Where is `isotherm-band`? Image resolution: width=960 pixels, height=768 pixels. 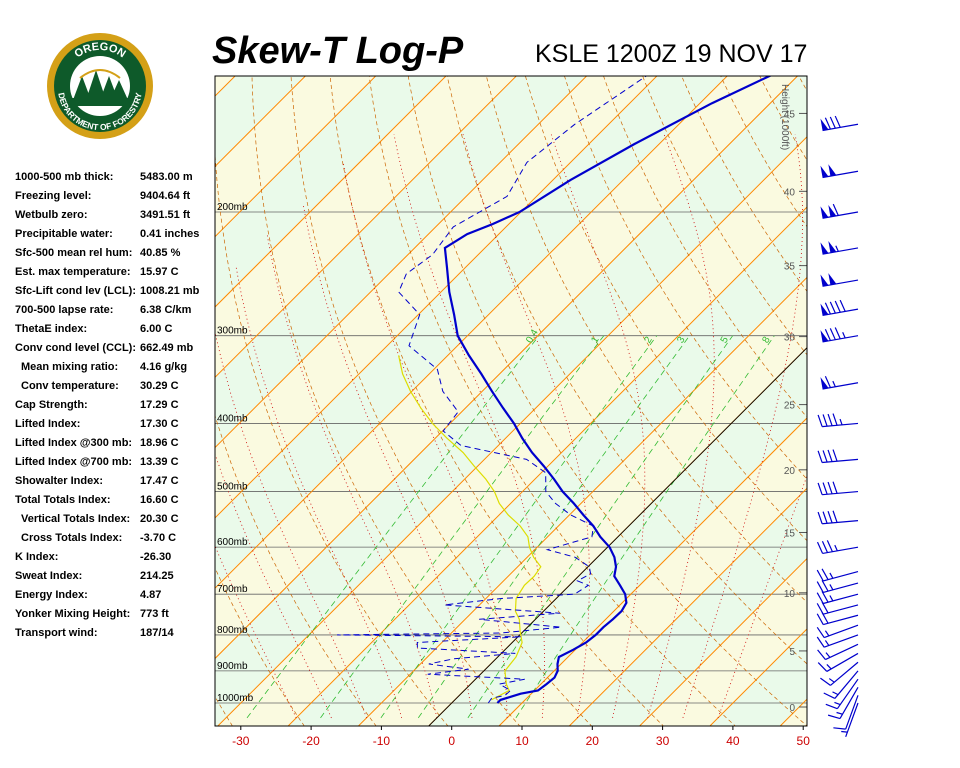 isotherm-band is located at coordinates (947, 384).